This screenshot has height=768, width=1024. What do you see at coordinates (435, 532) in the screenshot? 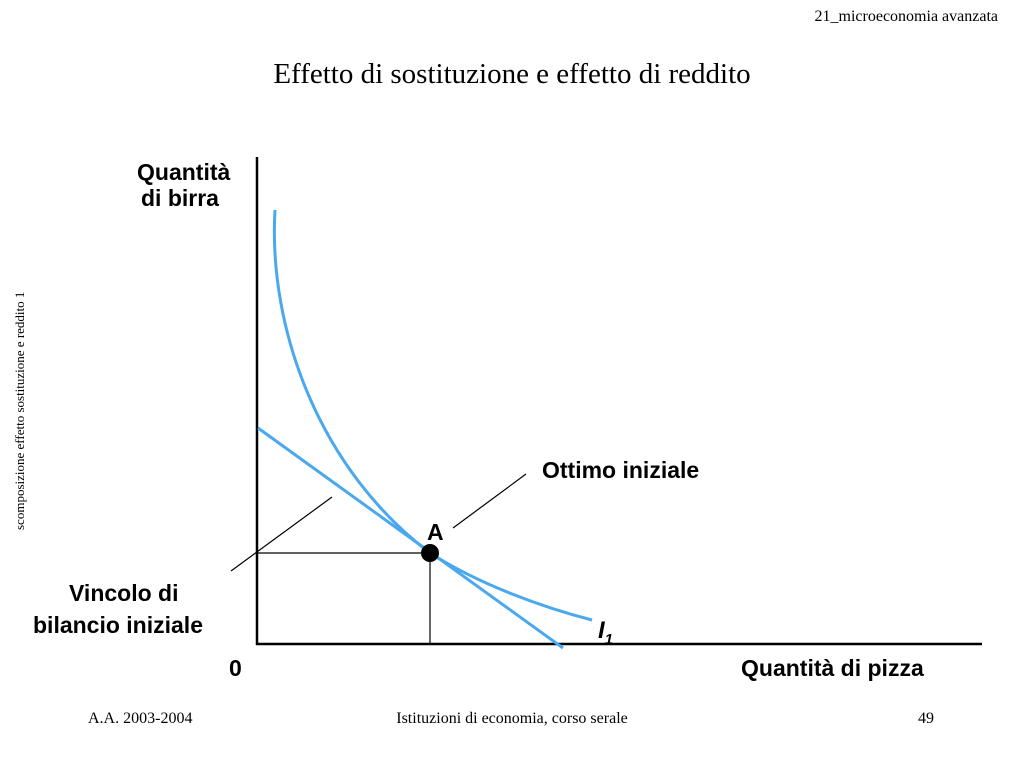
I see `point-a-label: A` at bounding box center [435, 532].